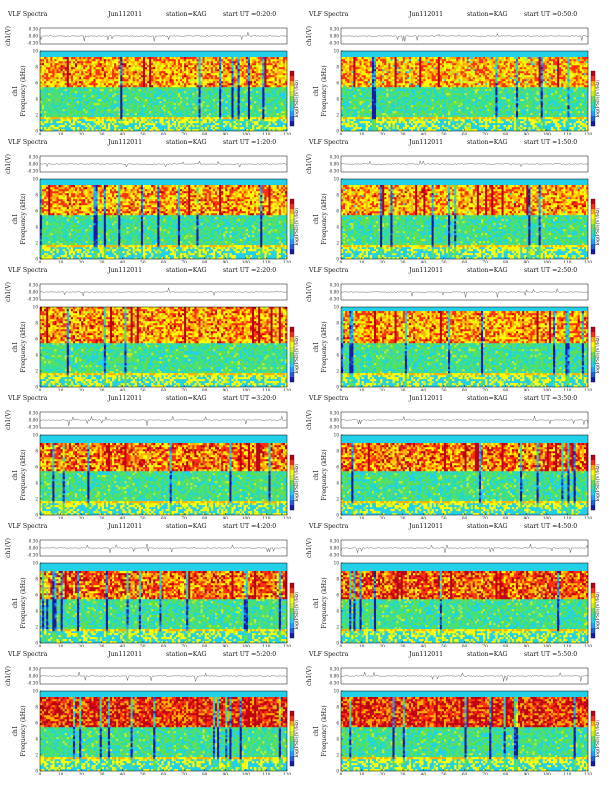 Image resolution: width=612 pixels, height=792 pixels. I want to click on panel-start-ut: start UT =1:50:0, so click(550, 142).